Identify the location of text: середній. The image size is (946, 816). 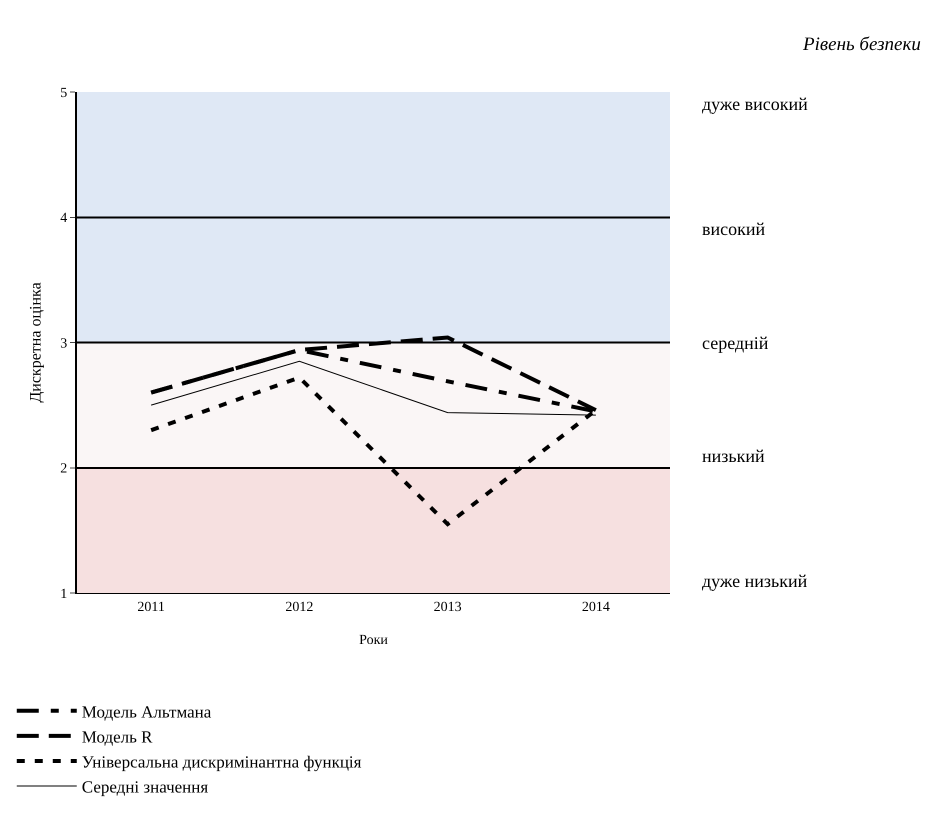
(735, 343).